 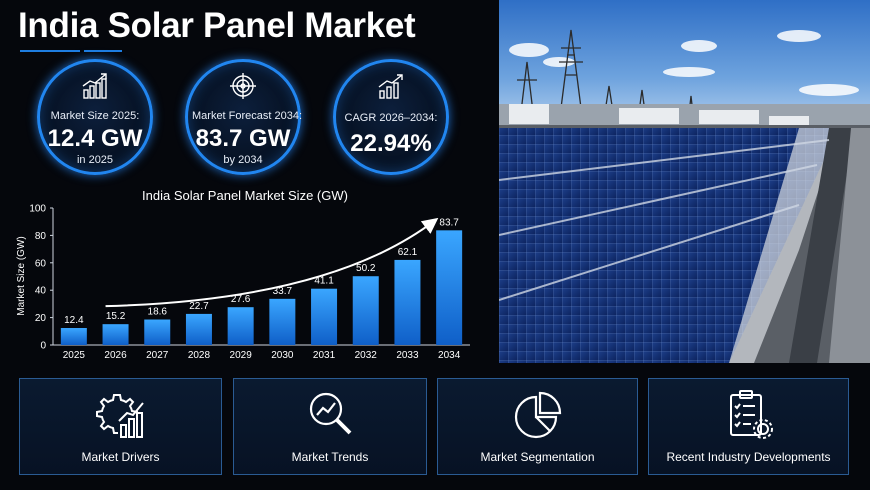 I want to click on card-label: Recent Industry Developments, so click(x=748, y=457).